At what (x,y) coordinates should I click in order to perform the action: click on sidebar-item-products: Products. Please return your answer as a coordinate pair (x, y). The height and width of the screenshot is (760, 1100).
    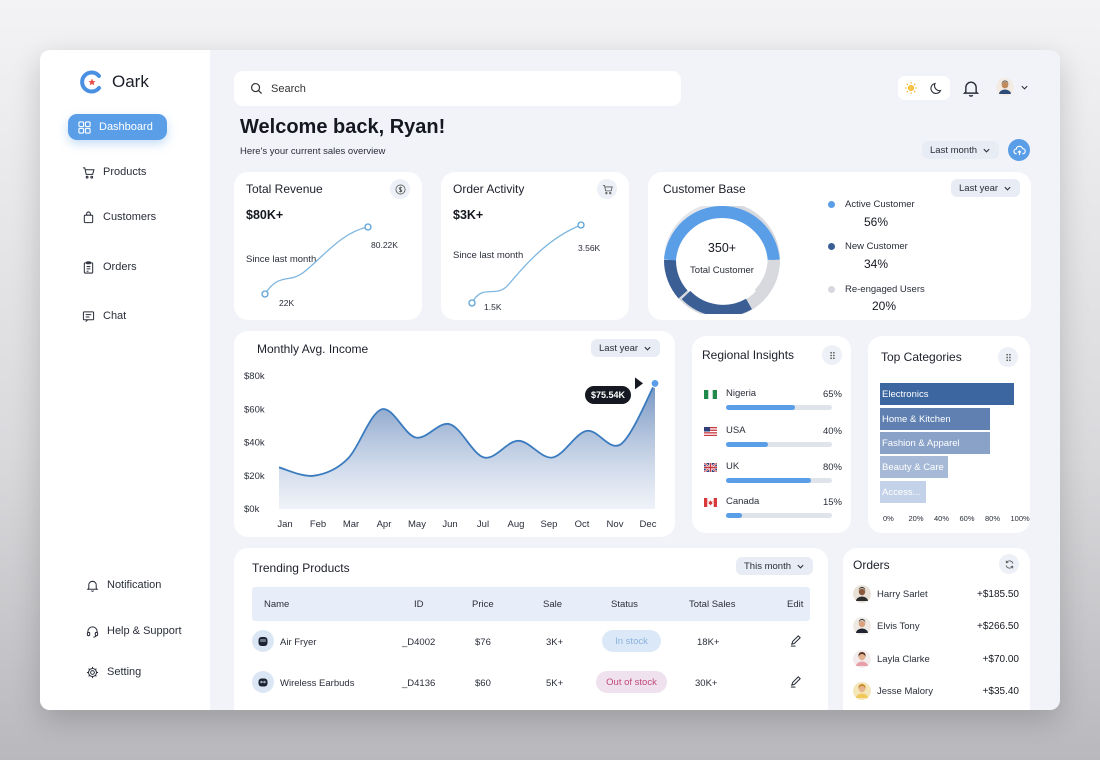
    Looking at the image, I should click on (114, 172).